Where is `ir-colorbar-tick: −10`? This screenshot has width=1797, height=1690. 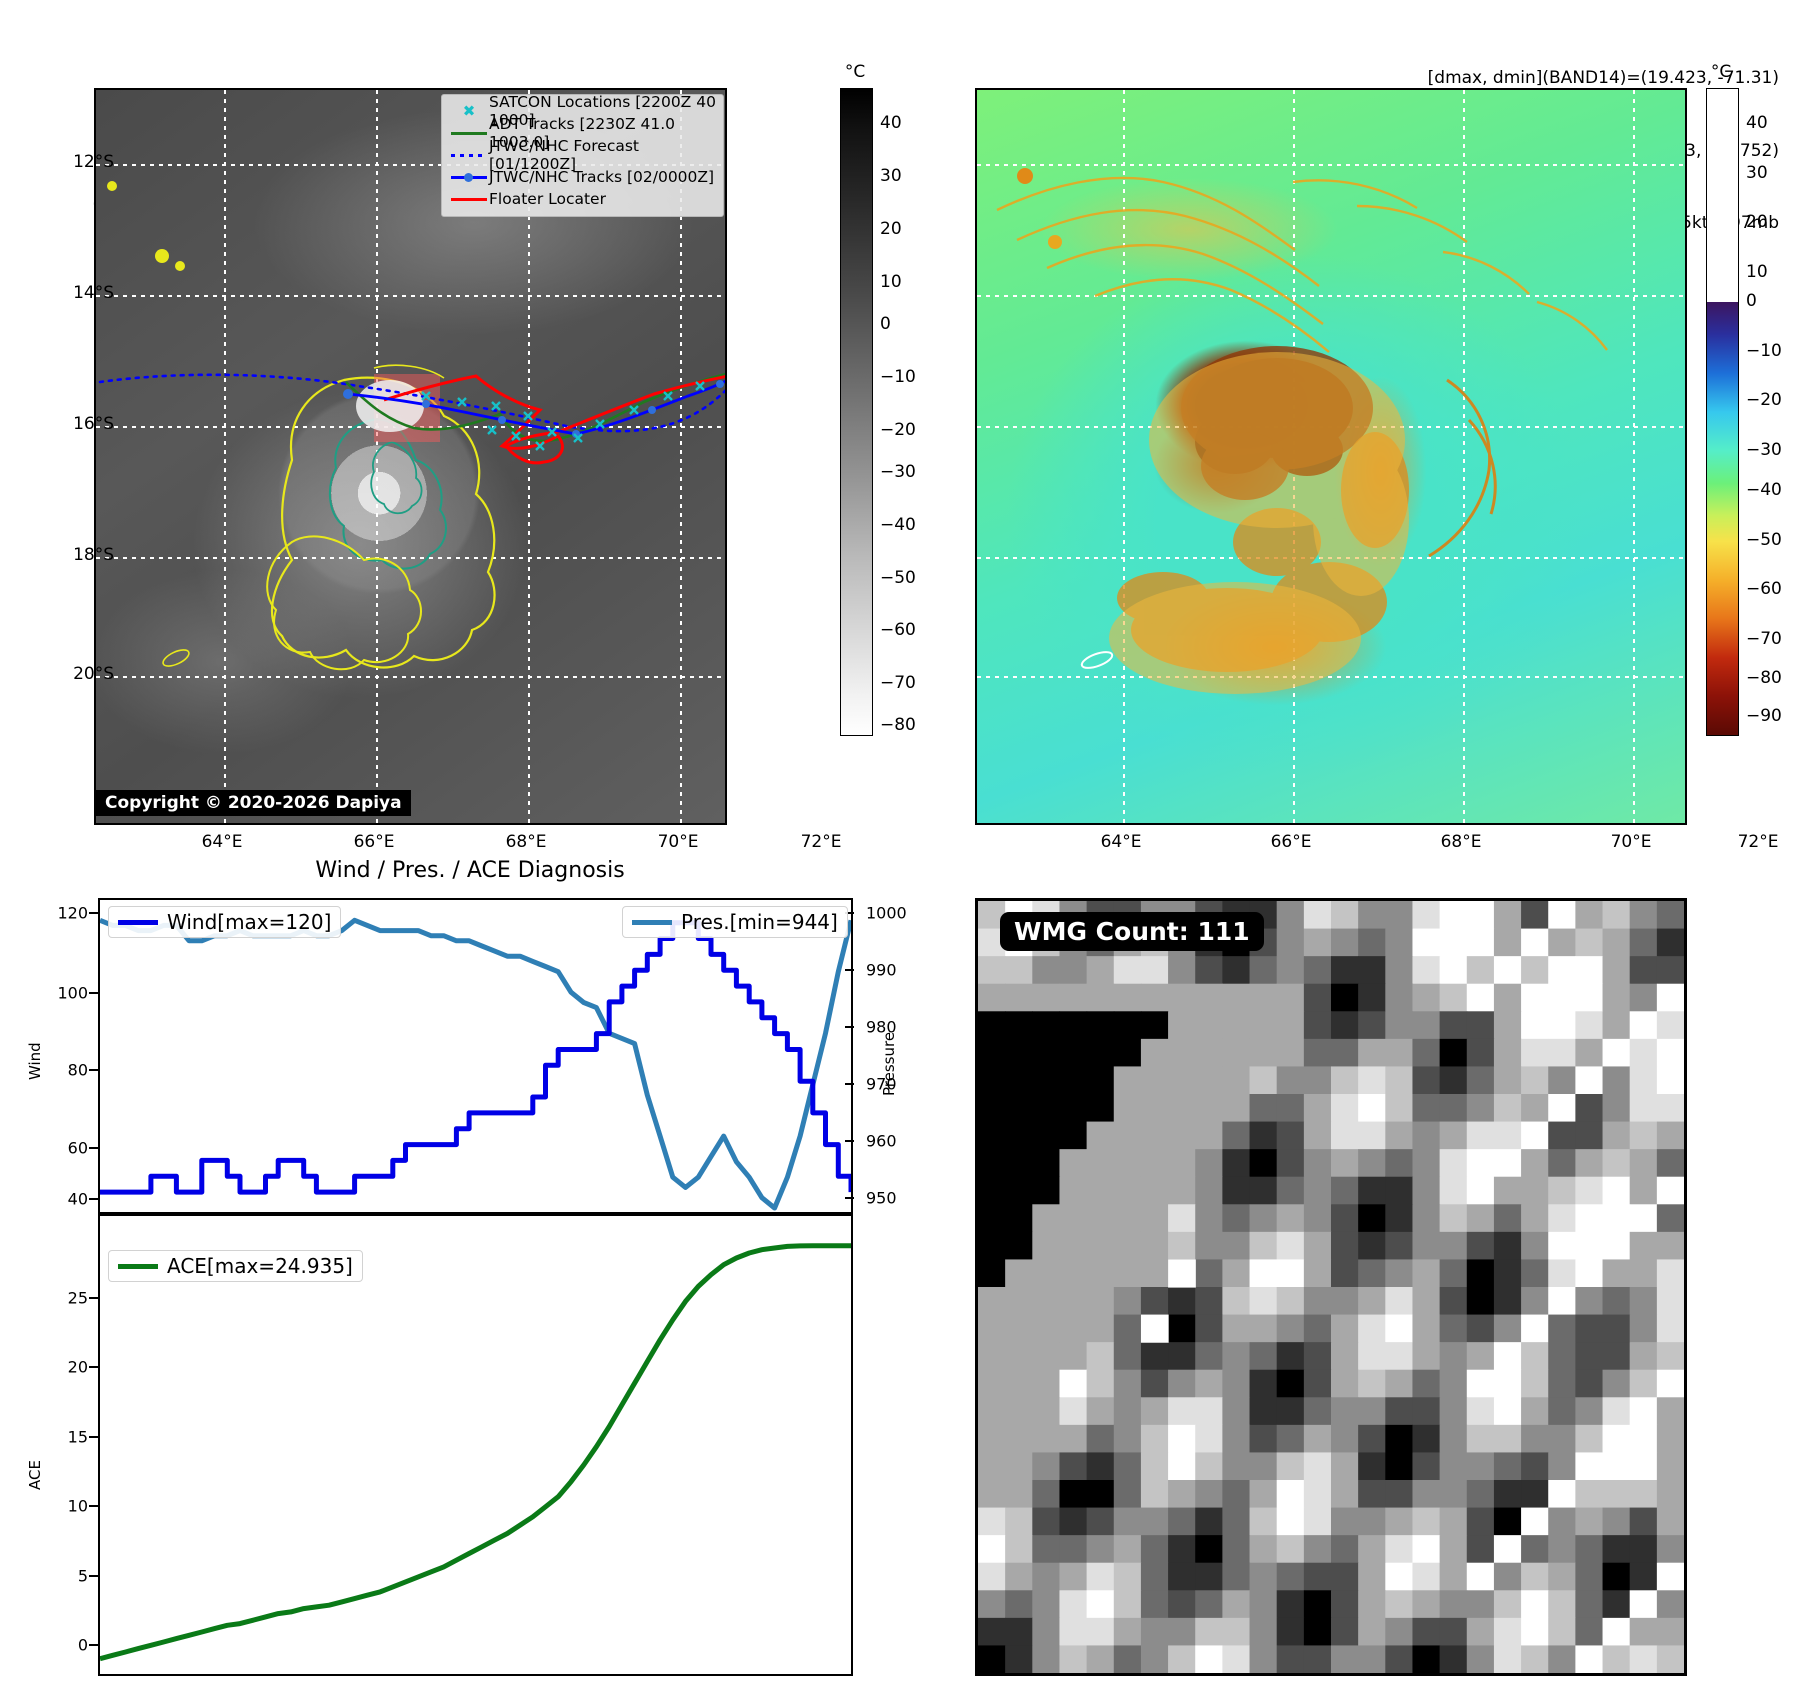 ir-colorbar-tick: −10 is located at coordinates (898, 377).